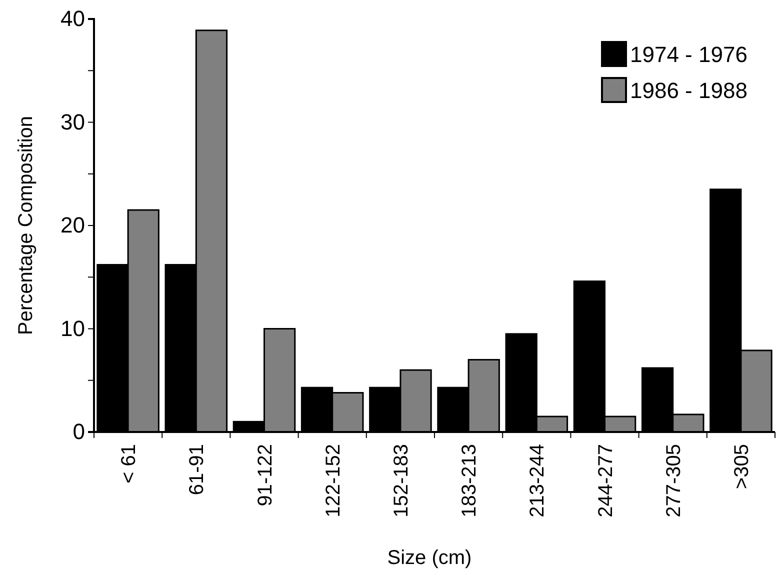 This screenshot has width=780, height=574. I want to click on x-tick-label: 61-91, so click(197, 470).